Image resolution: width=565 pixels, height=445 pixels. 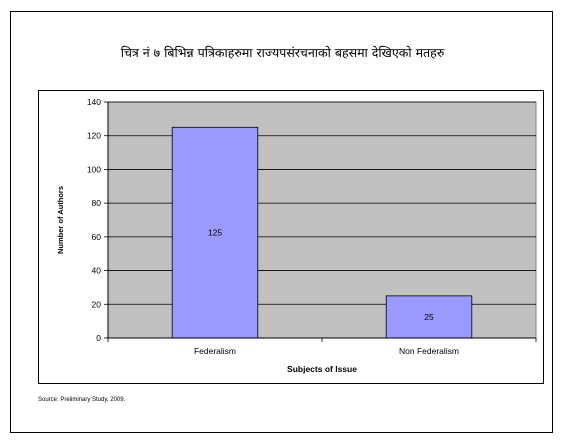 What do you see at coordinates (98, 338) in the screenshot?
I see `y-tick-label: 0` at bounding box center [98, 338].